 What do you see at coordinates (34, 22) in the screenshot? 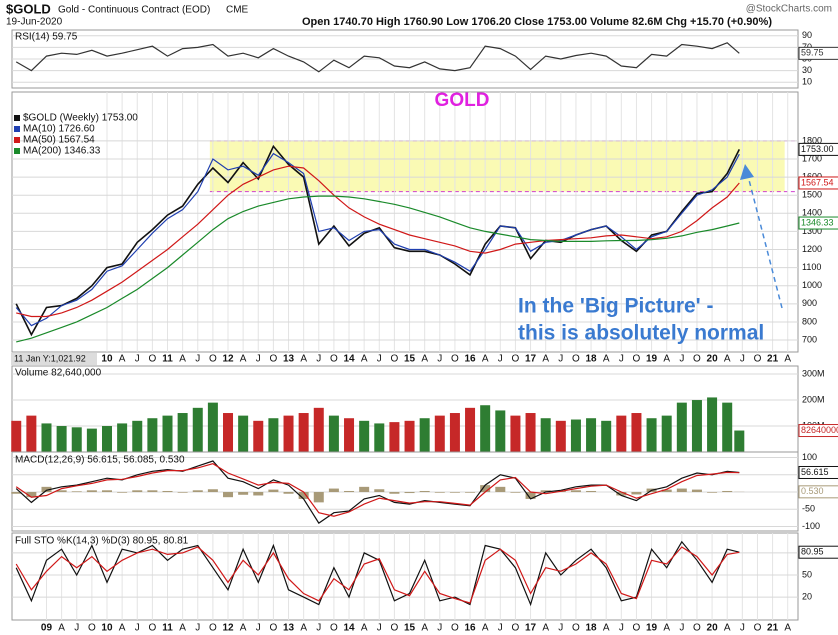
I see `date: 19-Jun-2020` at bounding box center [34, 22].